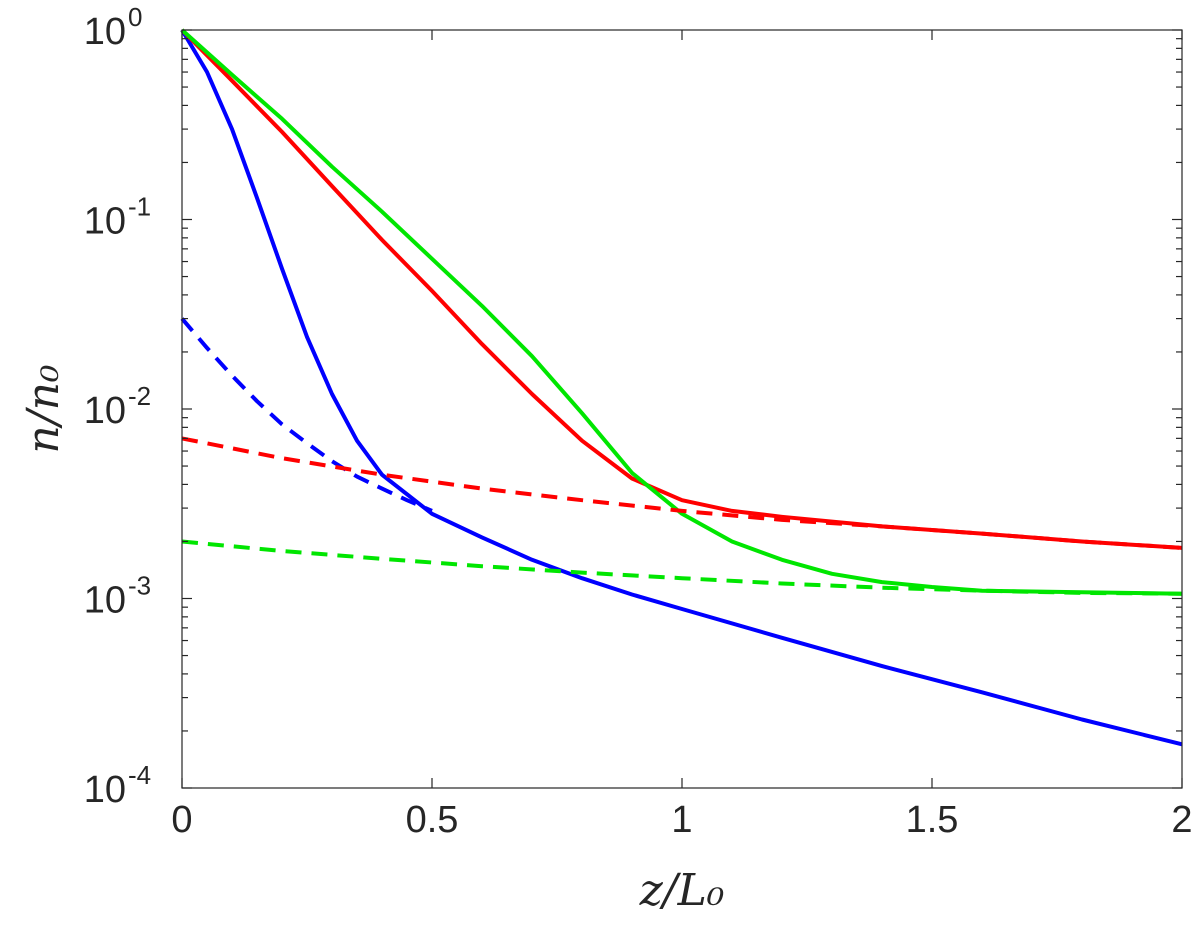 Image resolution: width=1200 pixels, height=935 pixels. I want to click on y-tick-label-0: 10, so click(105, 32).